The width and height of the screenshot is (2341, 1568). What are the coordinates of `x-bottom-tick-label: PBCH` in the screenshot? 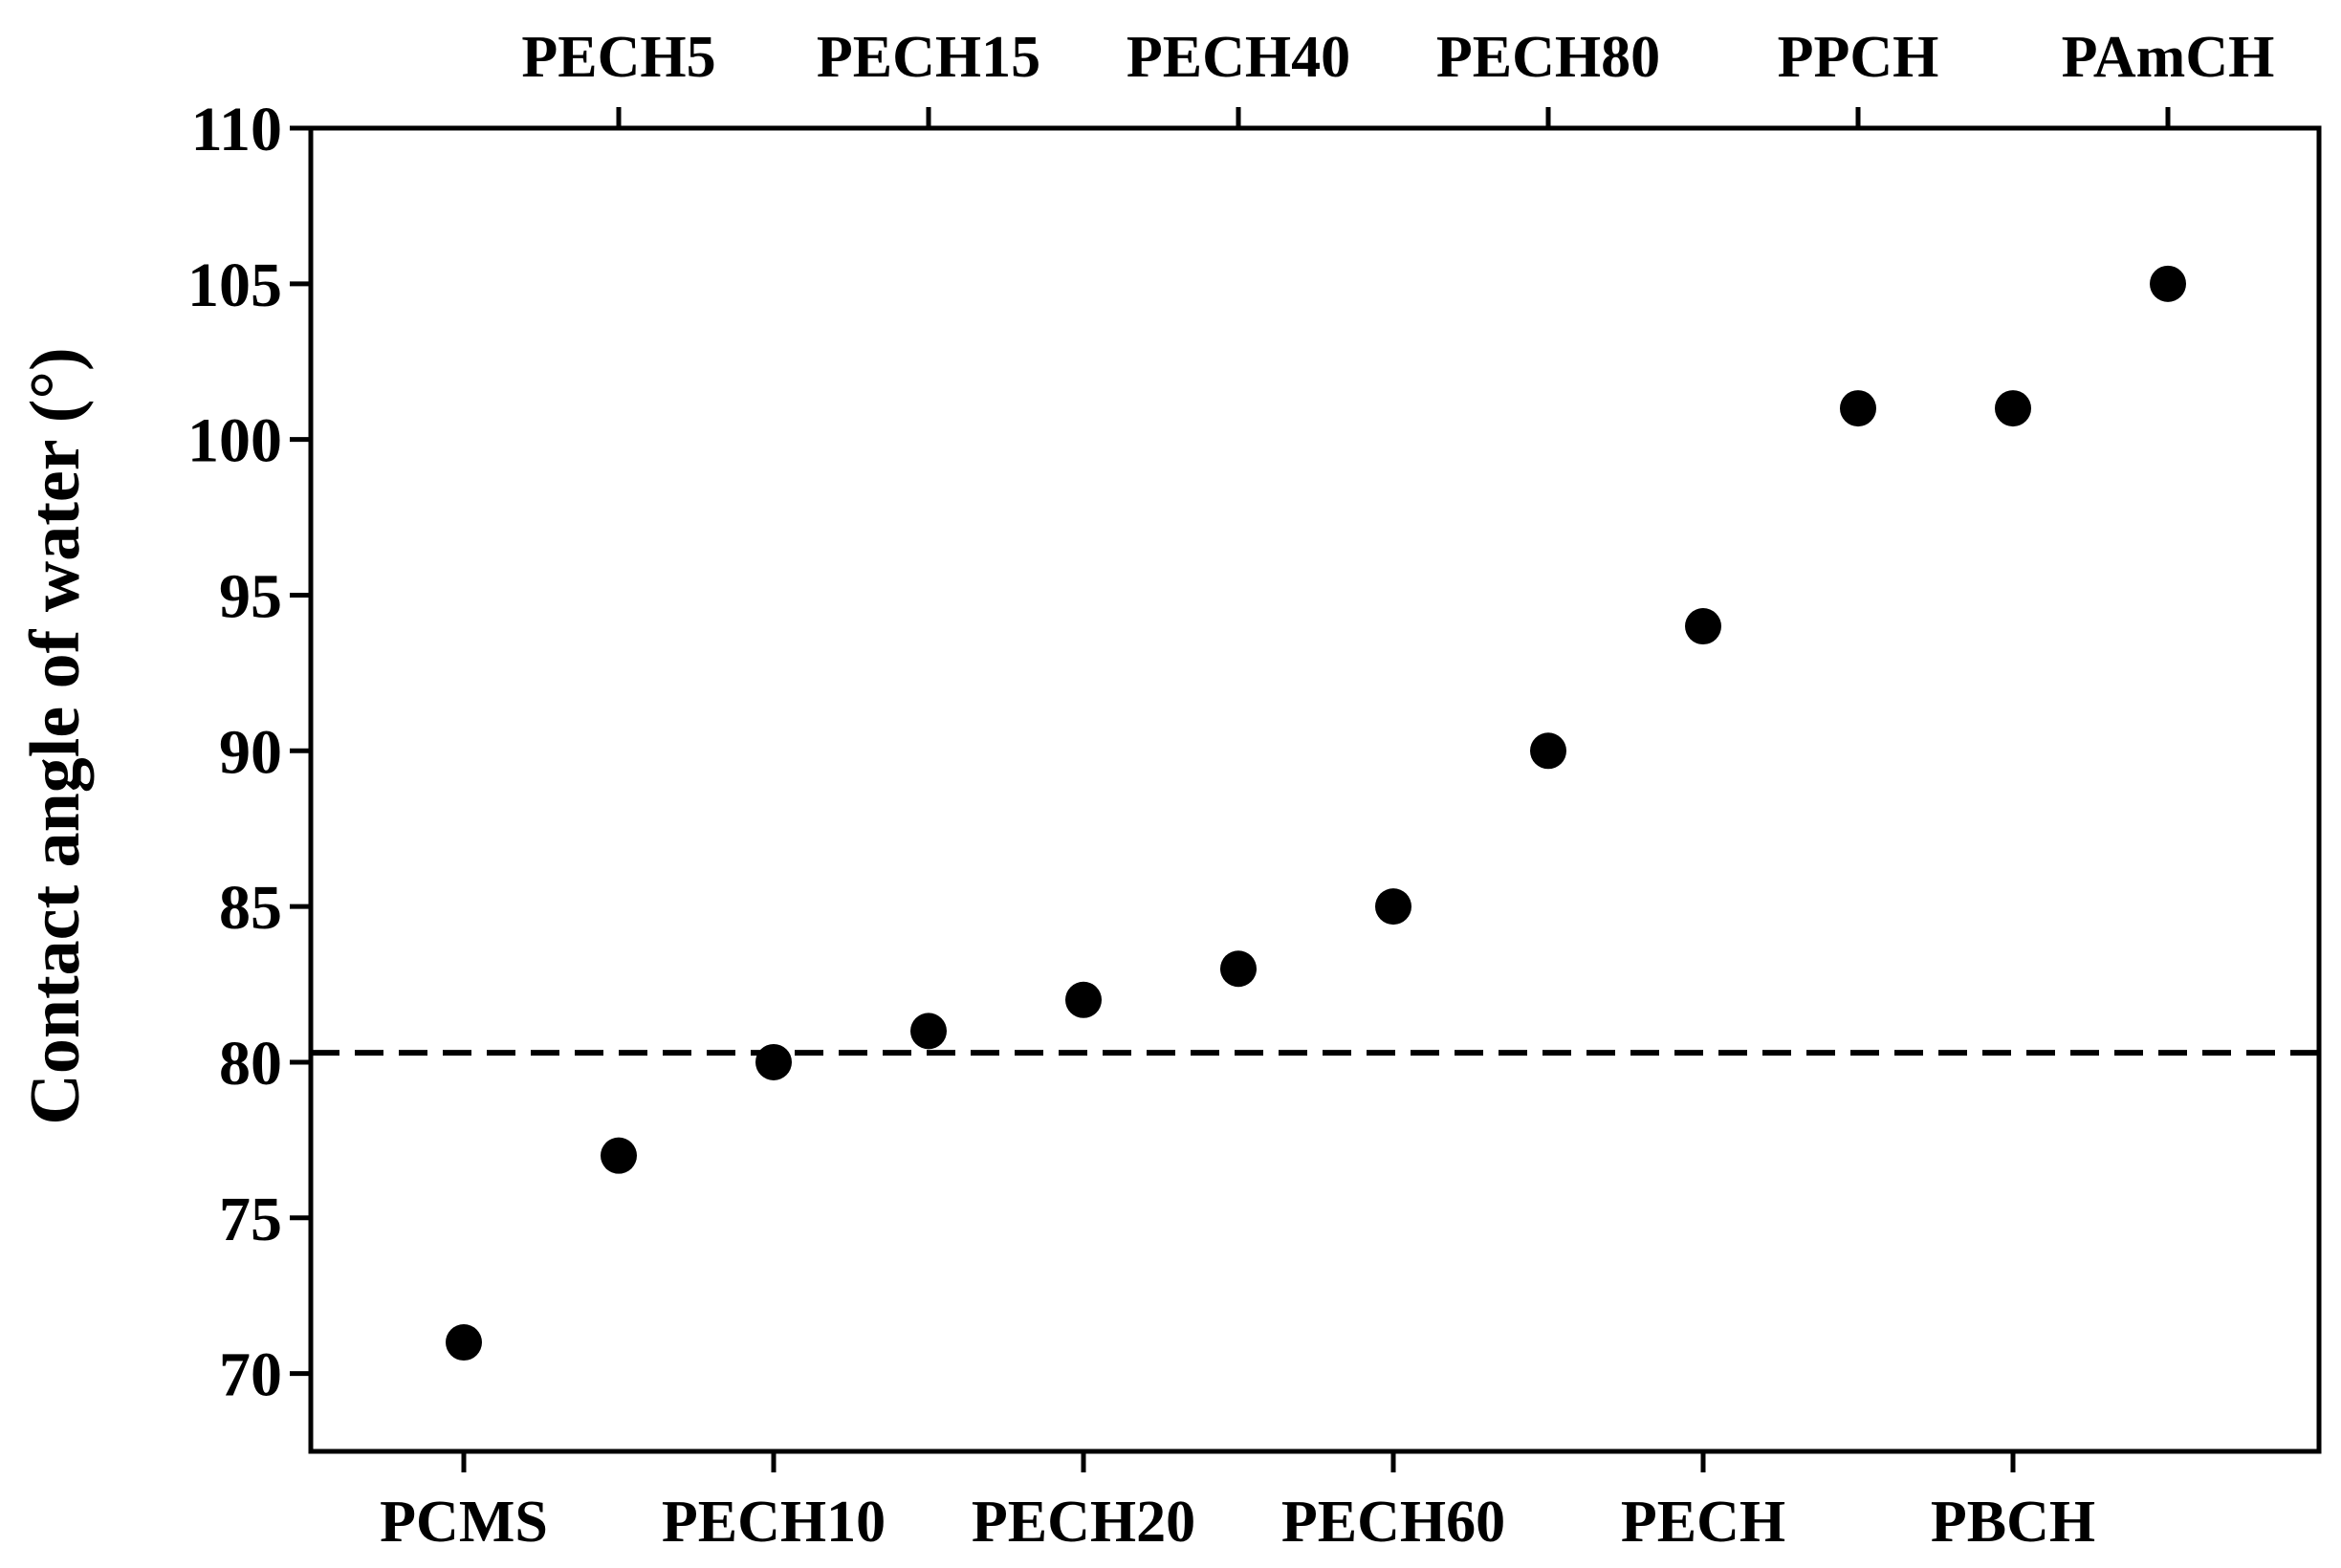 It's located at (2013, 1522).